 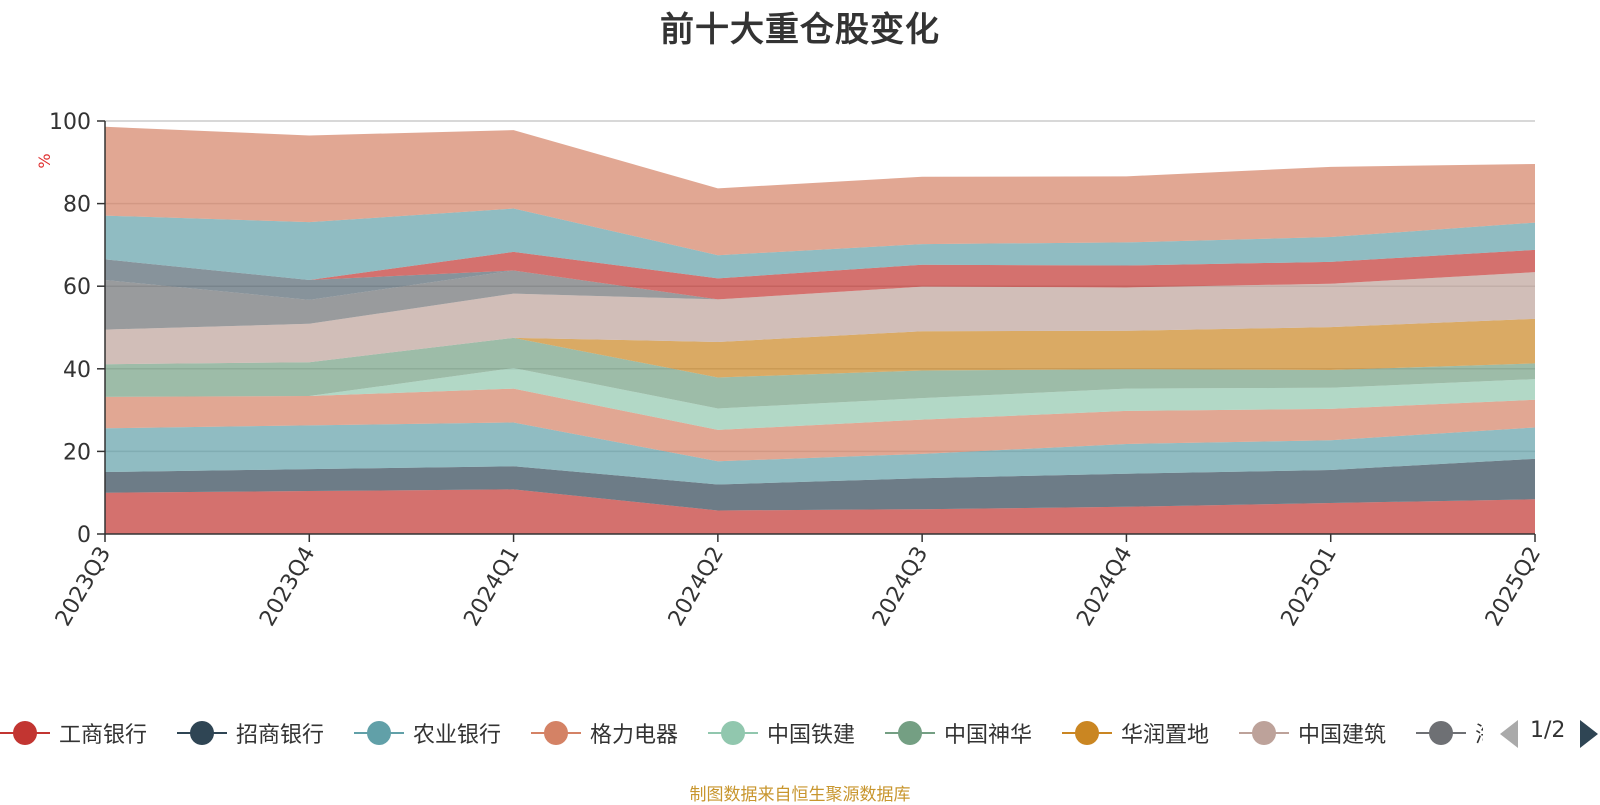 What do you see at coordinates (800, 30) in the screenshot?
I see `chart-title: 前十大重仓股变化` at bounding box center [800, 30].